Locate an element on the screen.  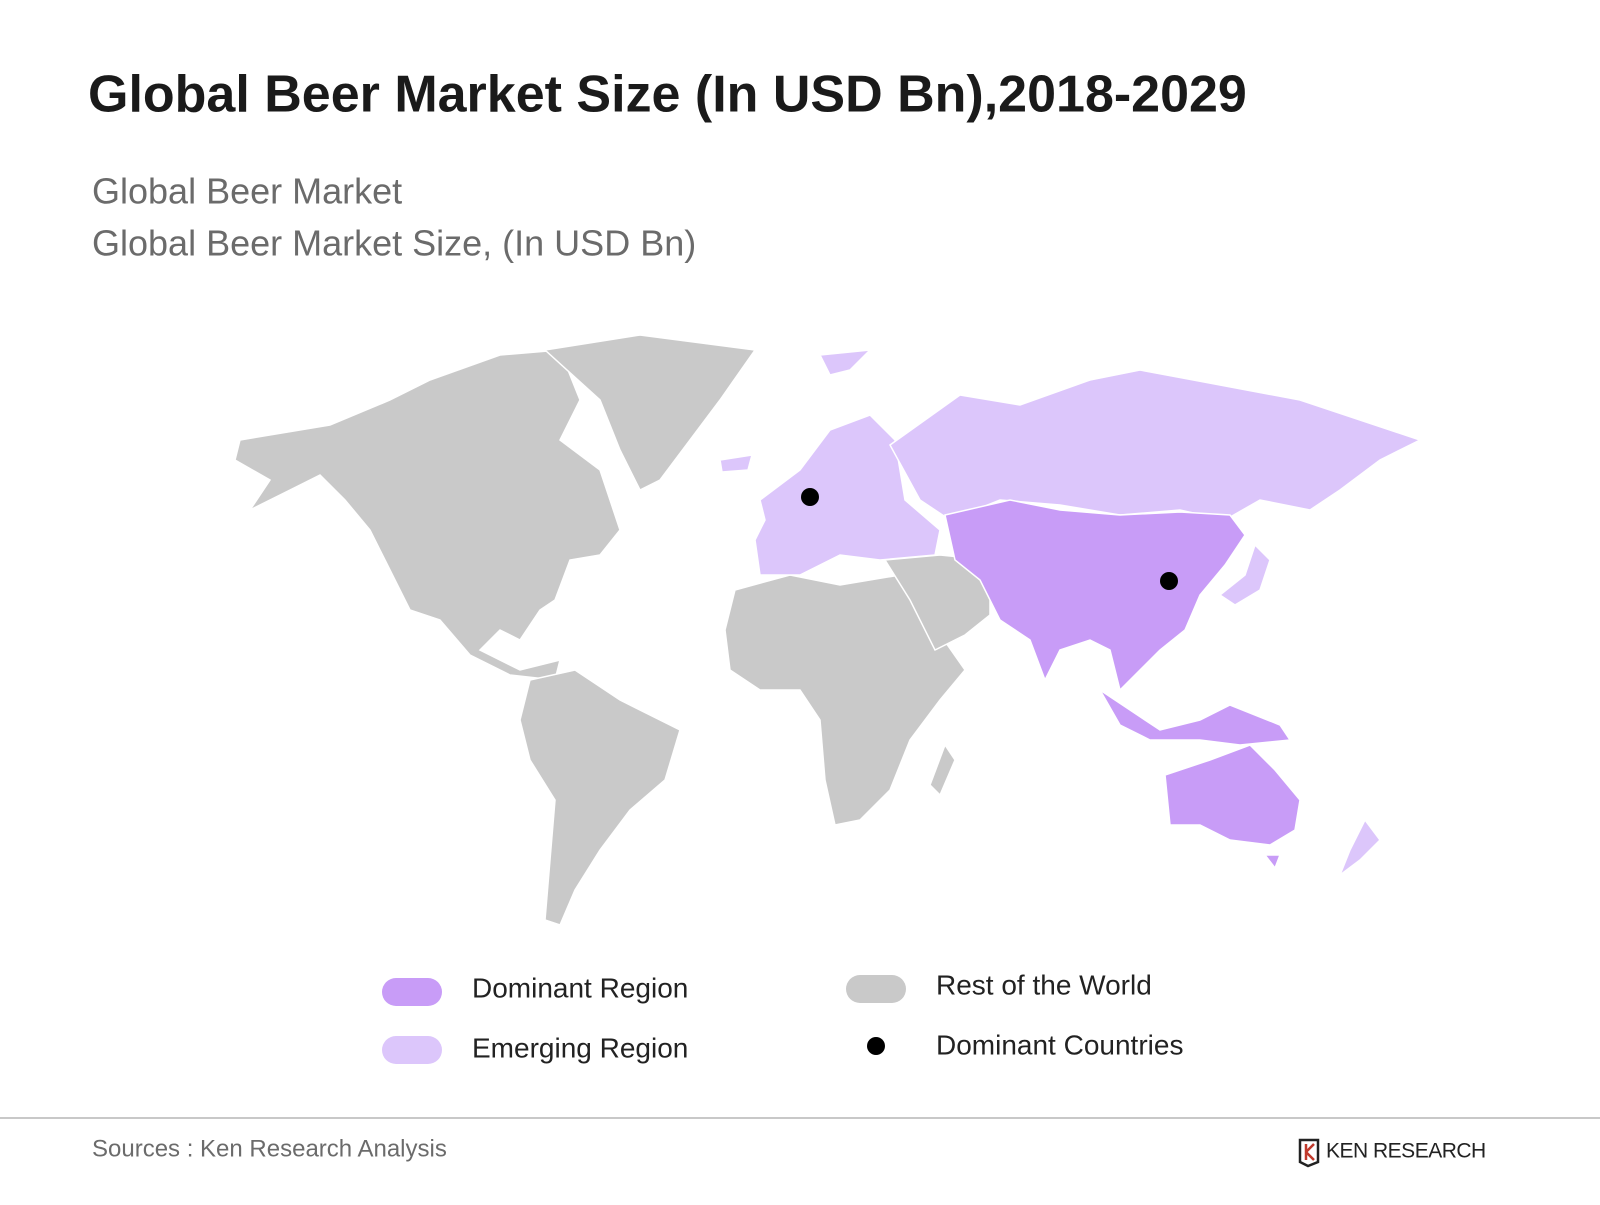
europe is located at coordinates (847, 495).